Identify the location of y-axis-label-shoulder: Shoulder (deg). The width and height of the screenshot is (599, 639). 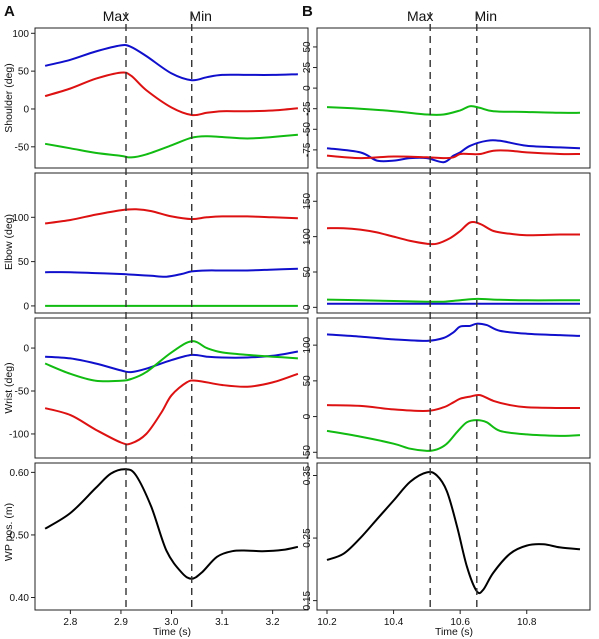
(9, 97).